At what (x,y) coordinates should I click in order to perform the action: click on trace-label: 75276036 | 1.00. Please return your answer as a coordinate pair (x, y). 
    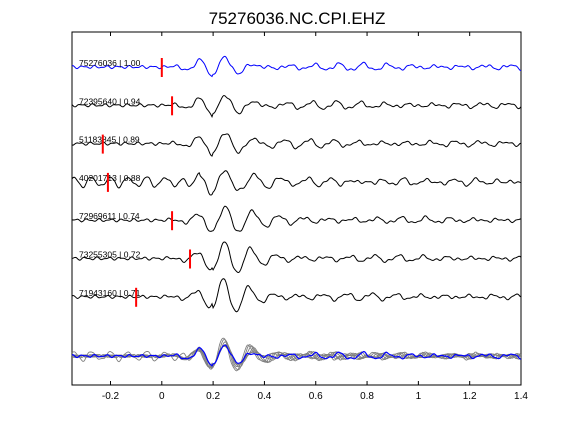
    Looking at the image, I should click on (110, 63).